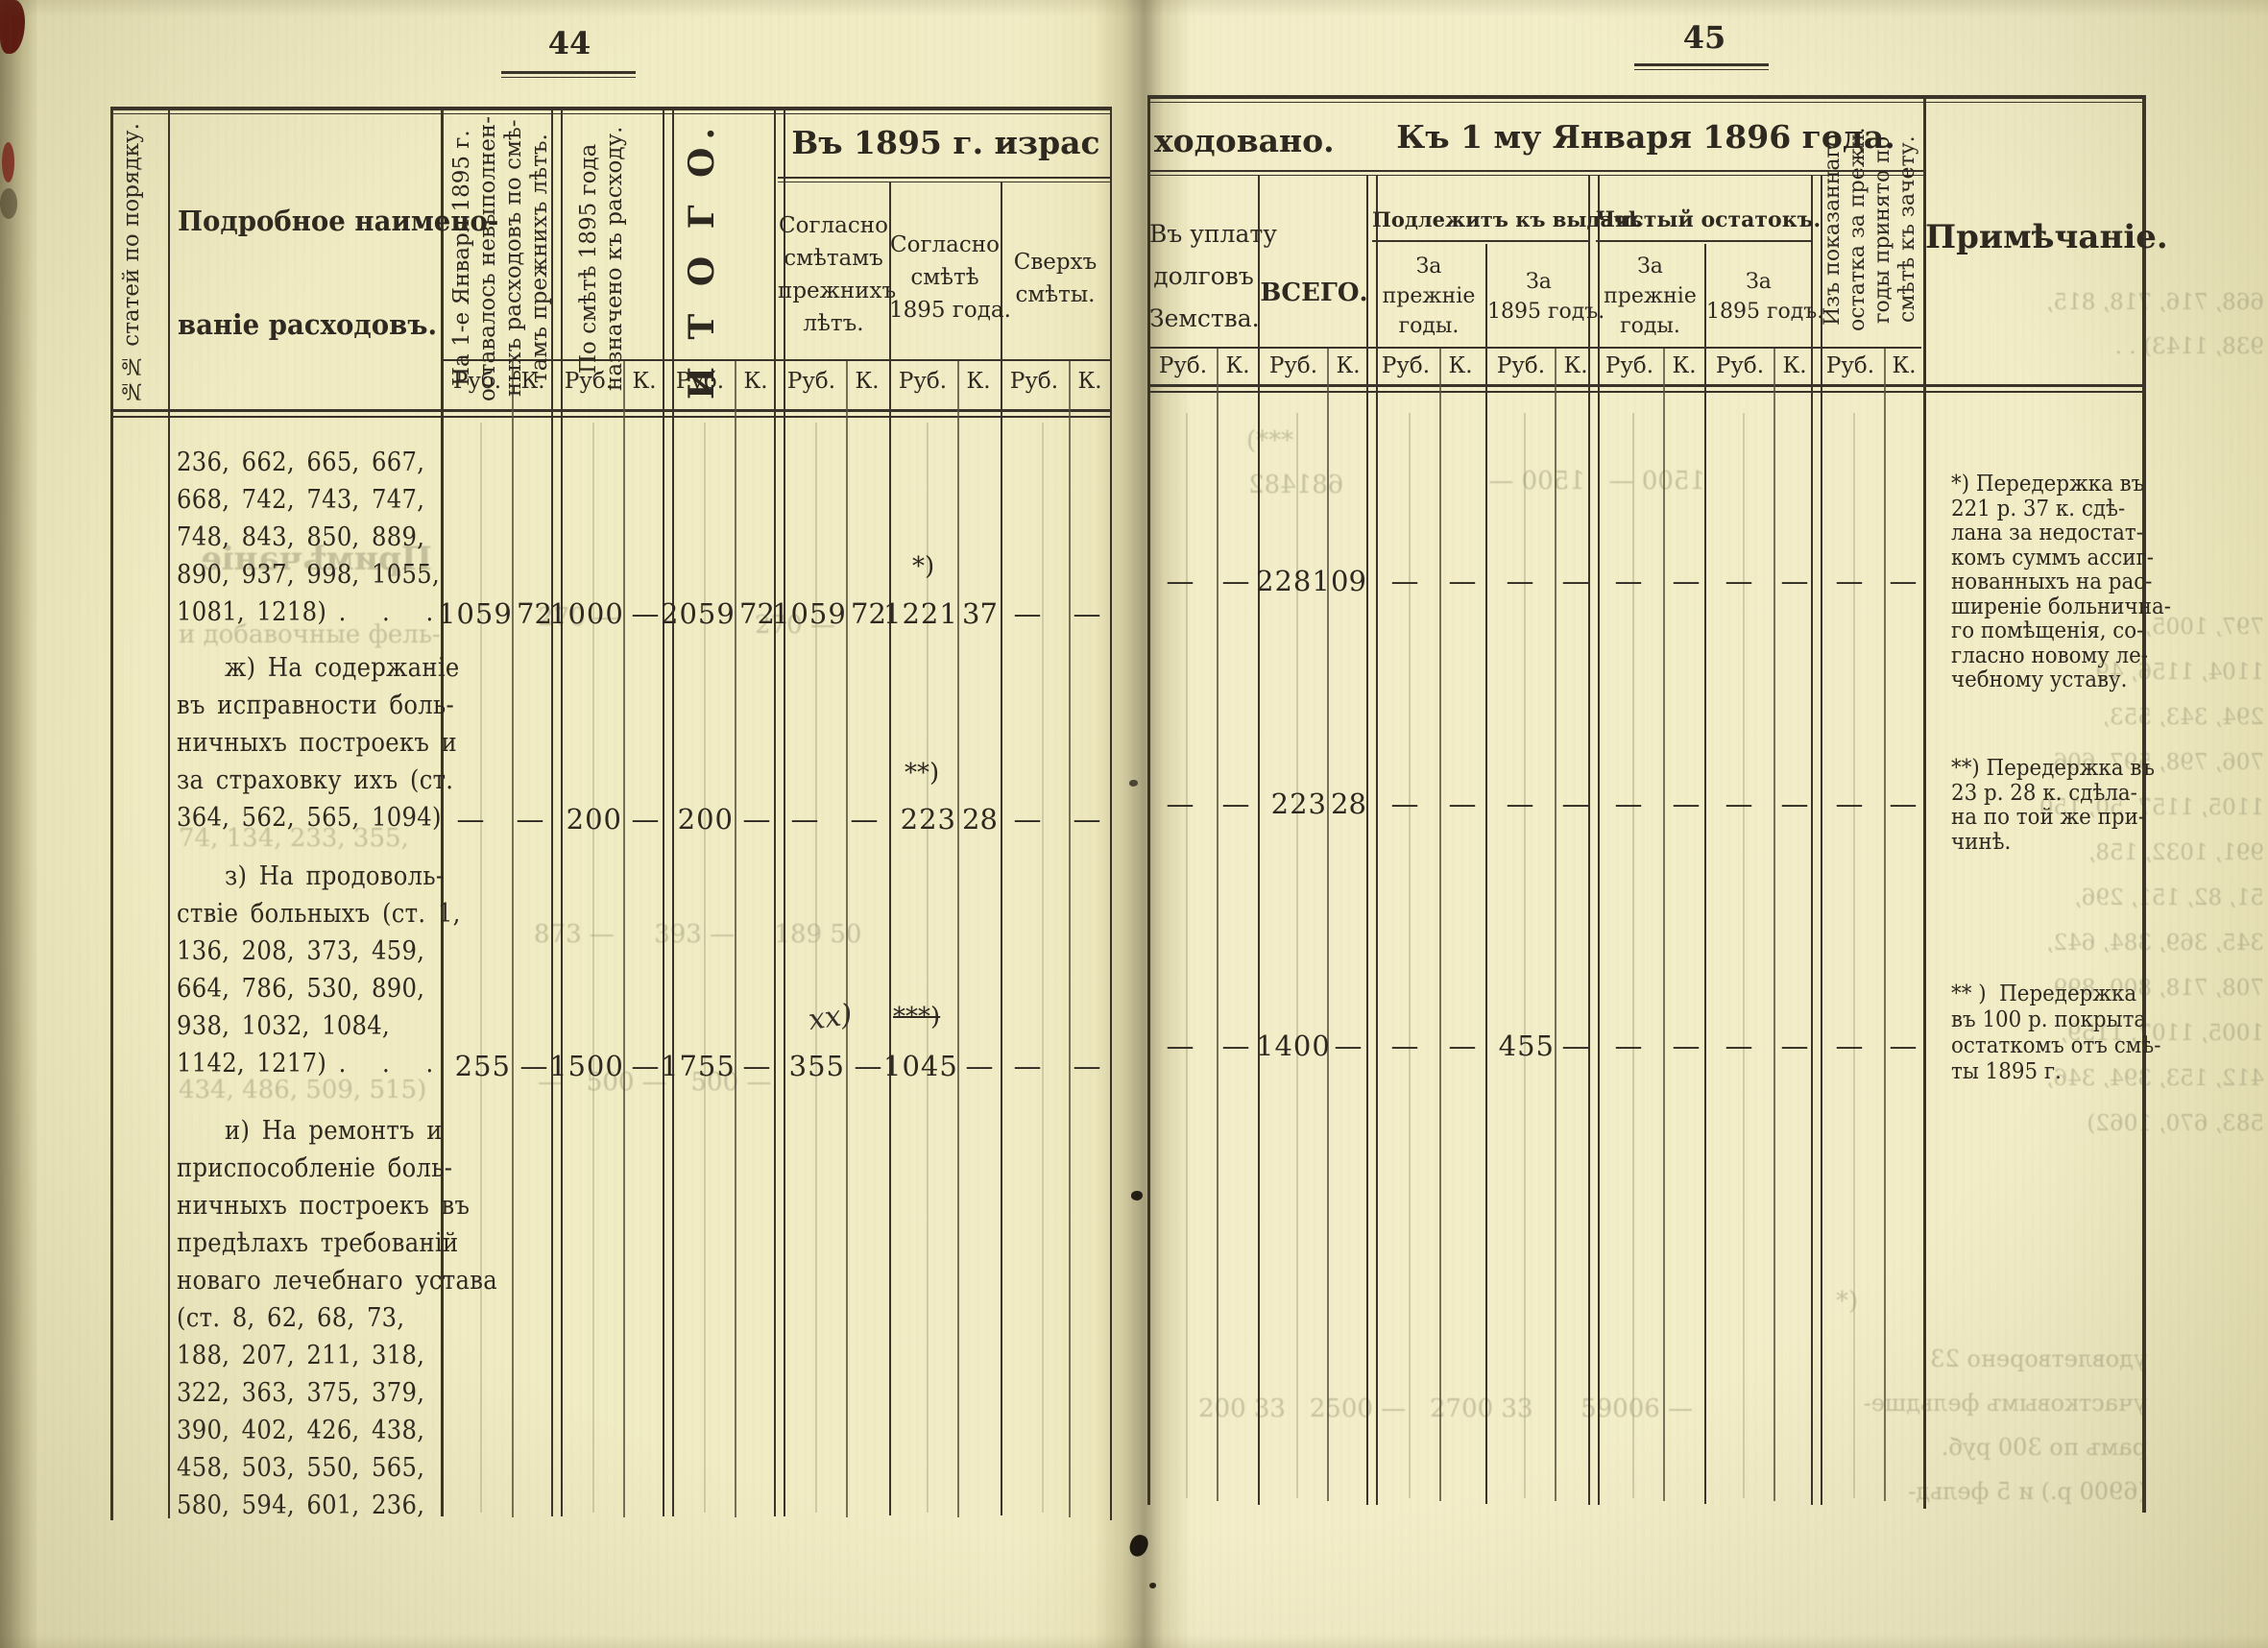 The height and width of the screenshot is (1648, 2268). What do you see at coordinates (8, 162) in the screenshot?
I see `red-edge-mark` at bounding box center [8, 162].